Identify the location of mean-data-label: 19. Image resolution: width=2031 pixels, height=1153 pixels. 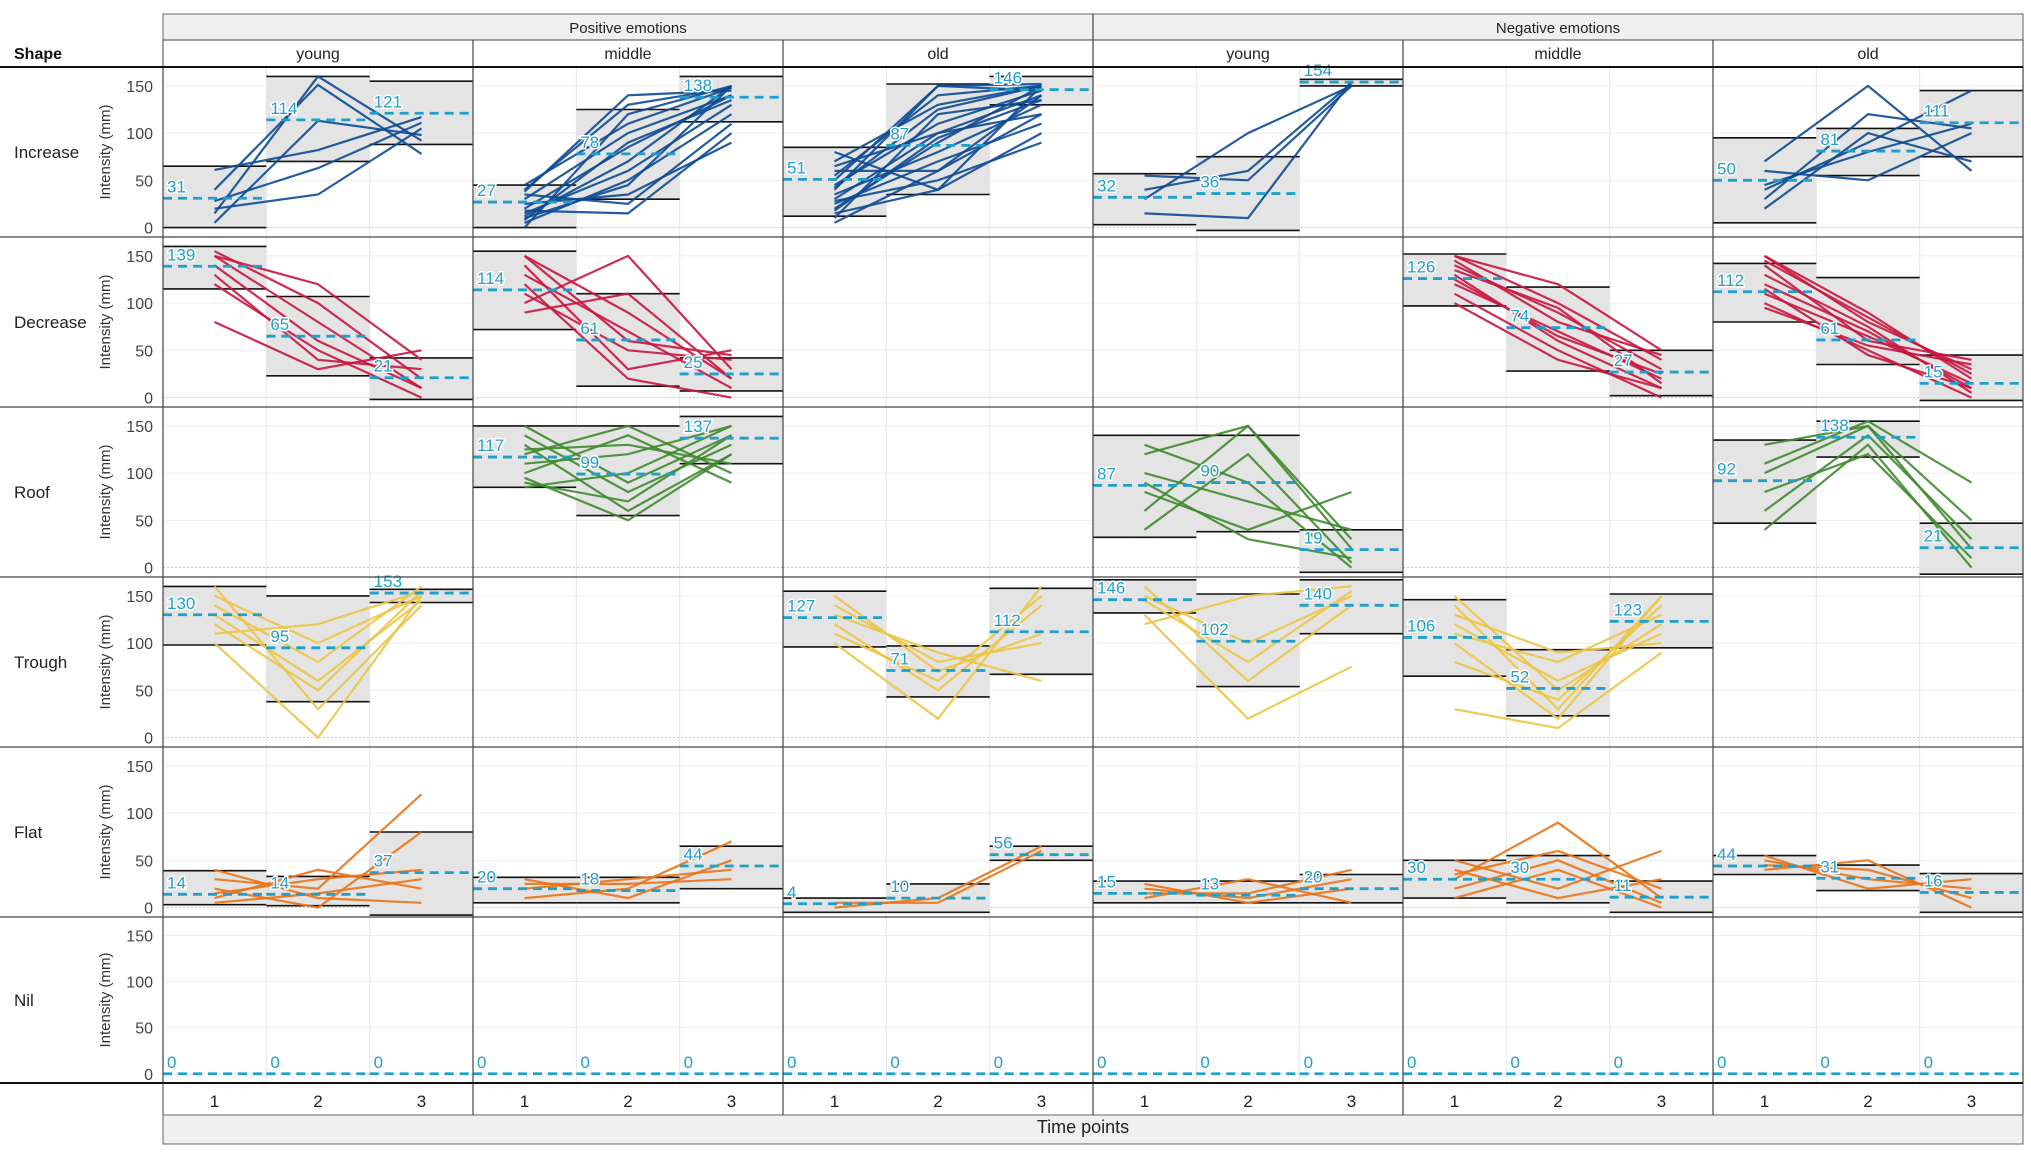
(1313, 538).